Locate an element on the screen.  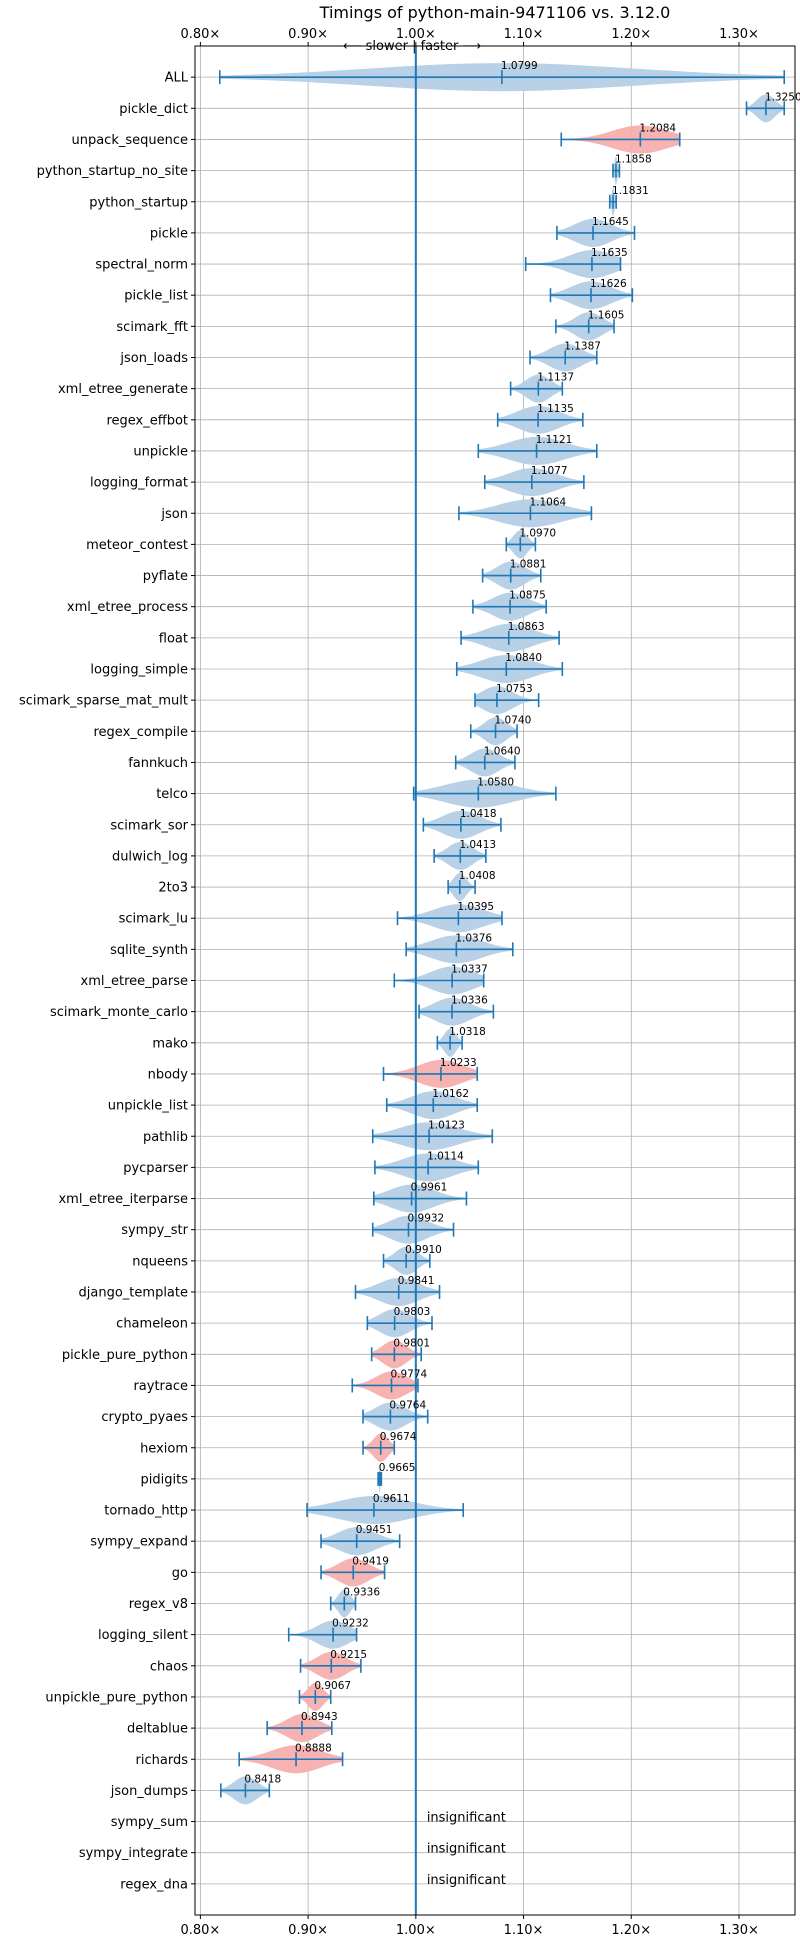
tick-label-top: 0.80× is located at coordinates (200, 34).